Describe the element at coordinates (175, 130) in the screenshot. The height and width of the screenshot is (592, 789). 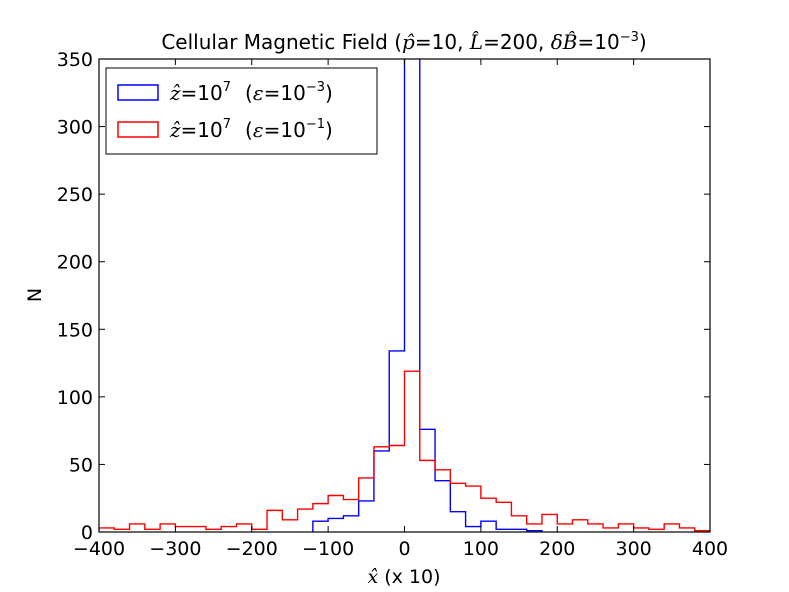
I see `legend-red-z-symbol: ẑ` at that location.